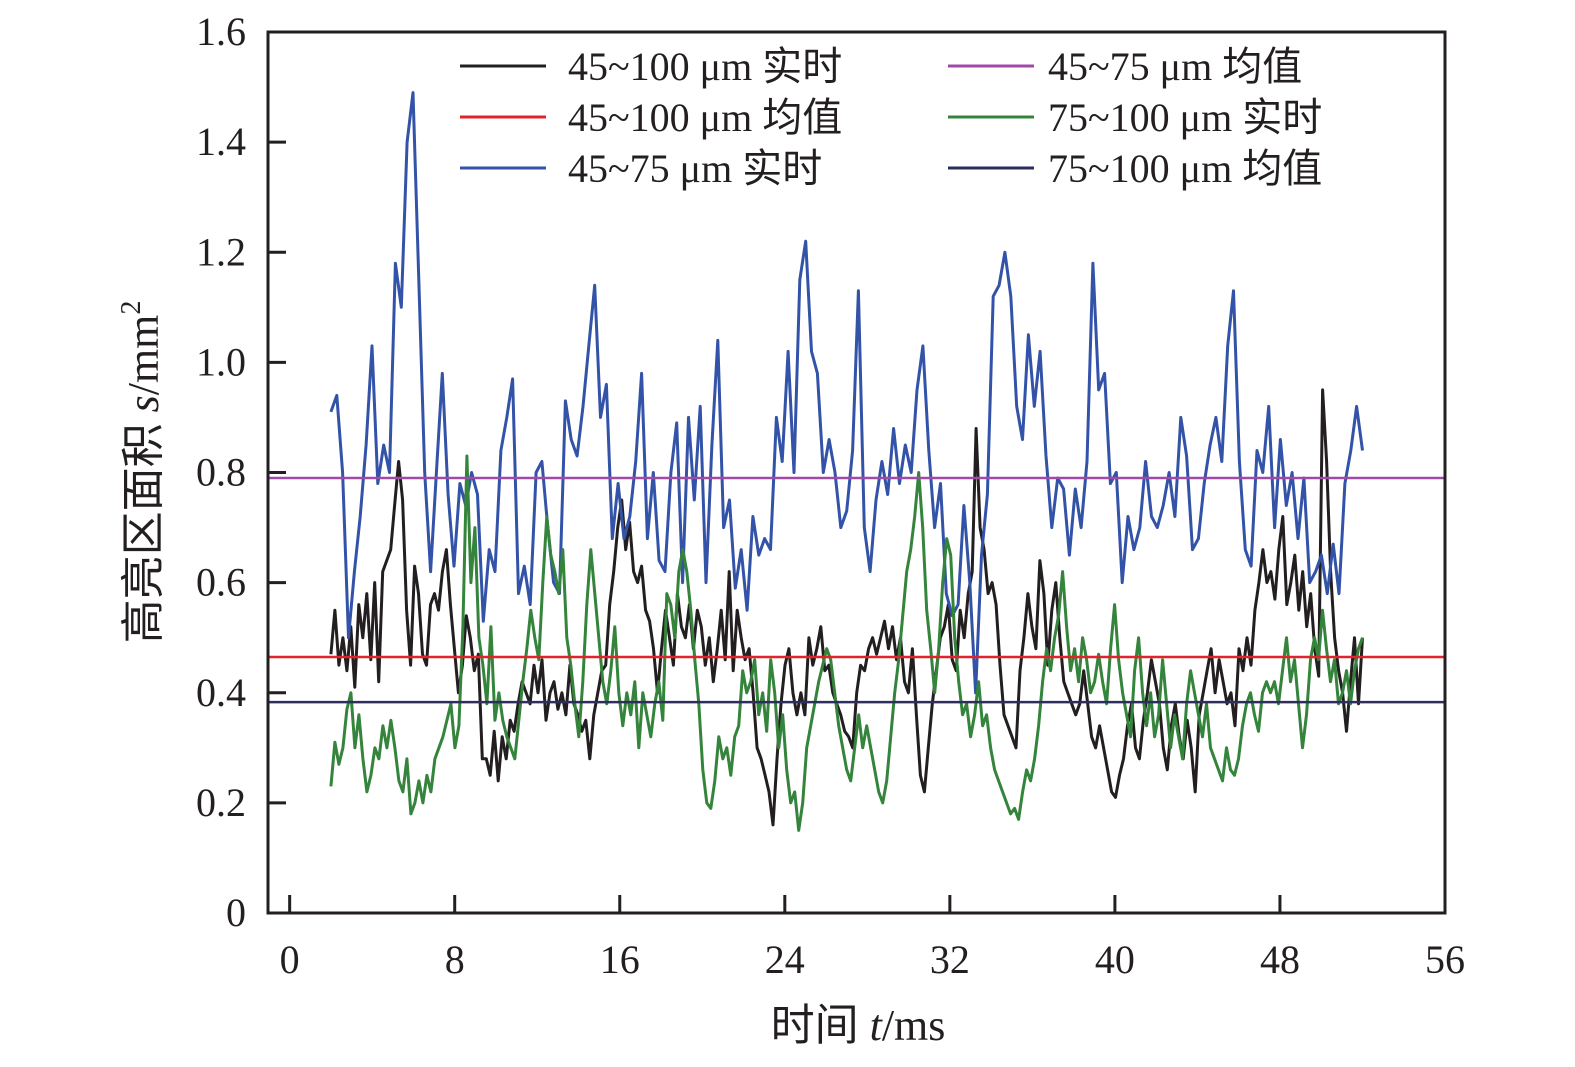 The image size is (1575, 1067). I want to click on x-tick-label: 56, so click(1445, 959).